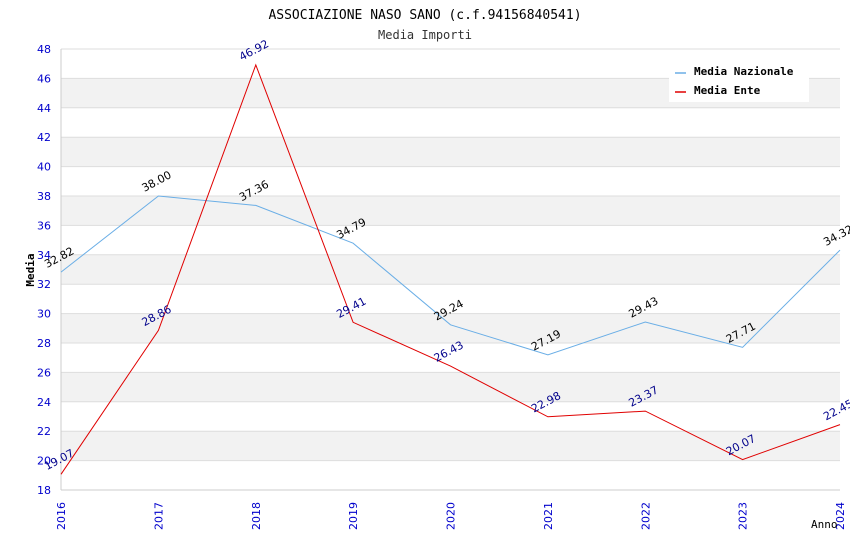 The height and width of the screenshot is (550, 850). Describe the element at coordinates (61, 516) in the screenshot. I see `x-tick-label: 2016` at that location.